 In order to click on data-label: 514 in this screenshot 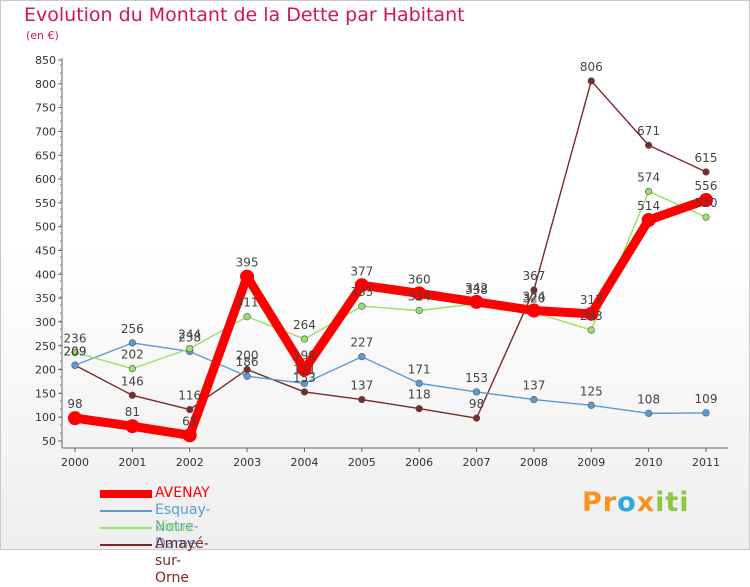, I will do `click(648, 206)`.